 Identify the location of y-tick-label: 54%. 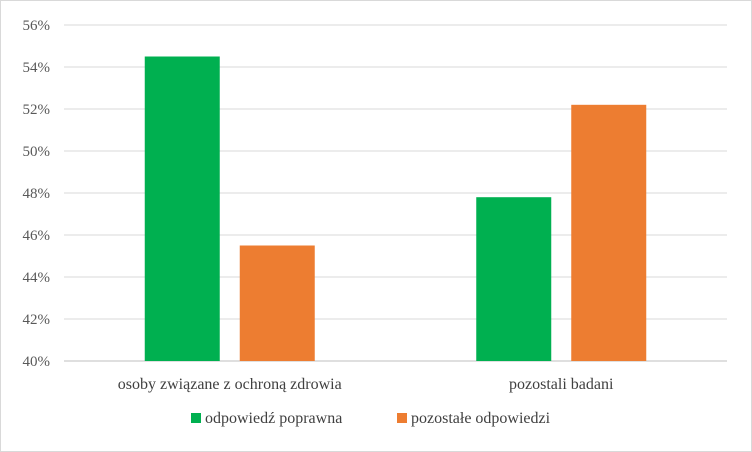
(37, 68).